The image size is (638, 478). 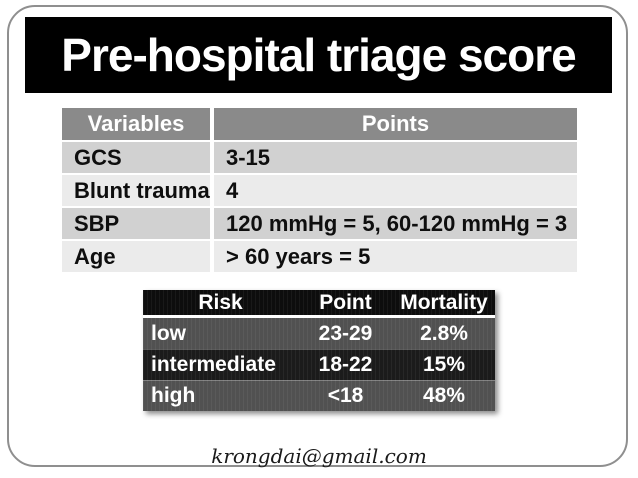 What do you see at coordinates (345, 302) in the screenshot?
I see `point-header-cell: Point` at bounding box center [345, 302].